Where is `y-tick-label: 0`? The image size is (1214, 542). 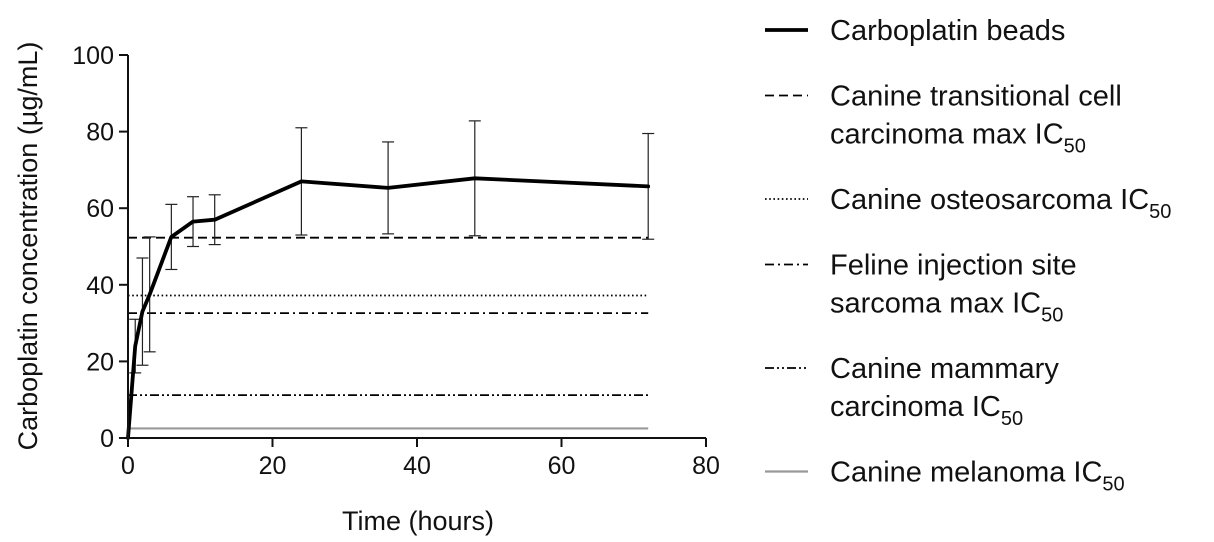
y-tick-label: 0 is located at coordinates (107, 439).